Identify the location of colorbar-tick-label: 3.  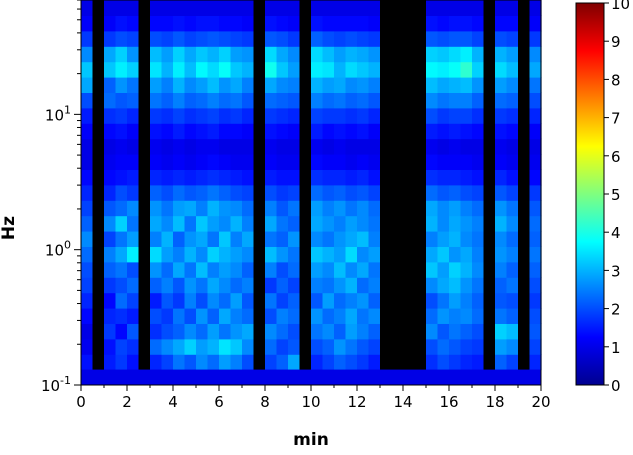
(616, 271).